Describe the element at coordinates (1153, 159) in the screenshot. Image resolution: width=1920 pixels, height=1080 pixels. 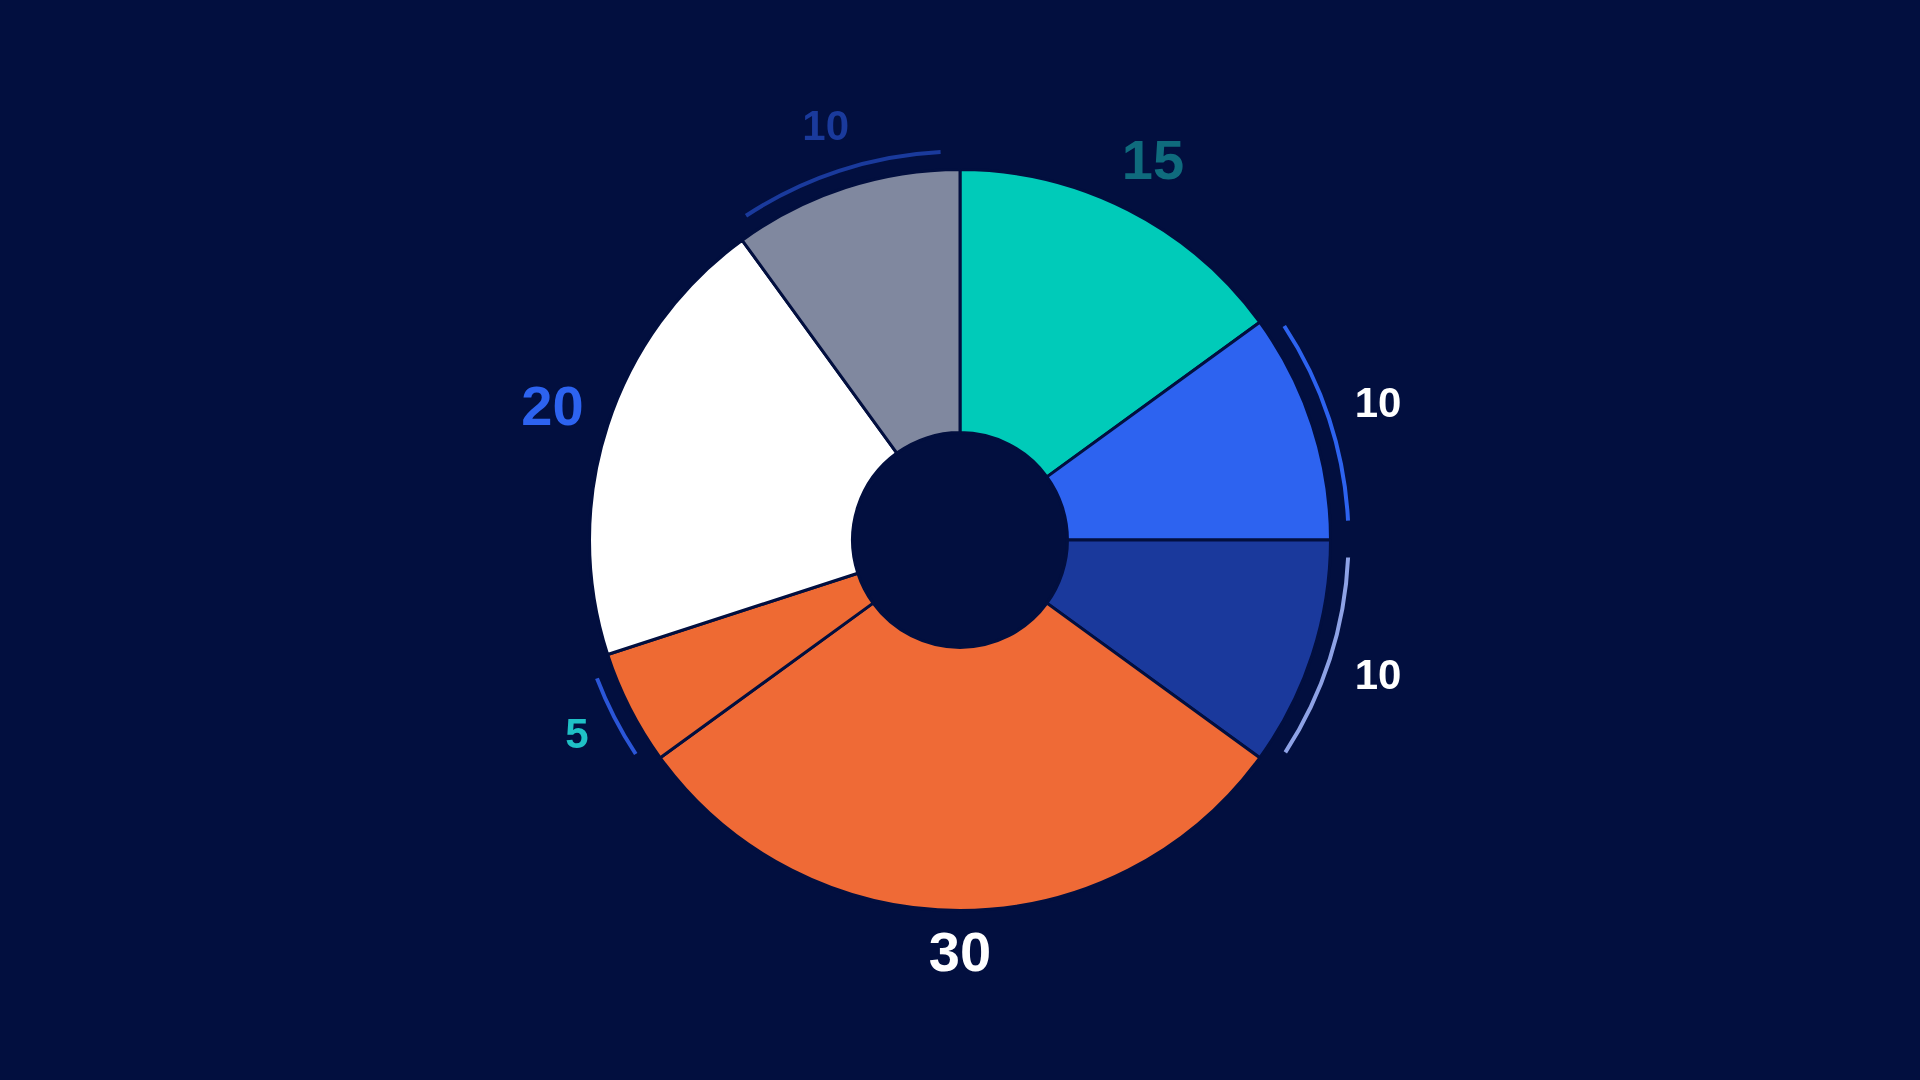
I see `data-label: 15` at that location.